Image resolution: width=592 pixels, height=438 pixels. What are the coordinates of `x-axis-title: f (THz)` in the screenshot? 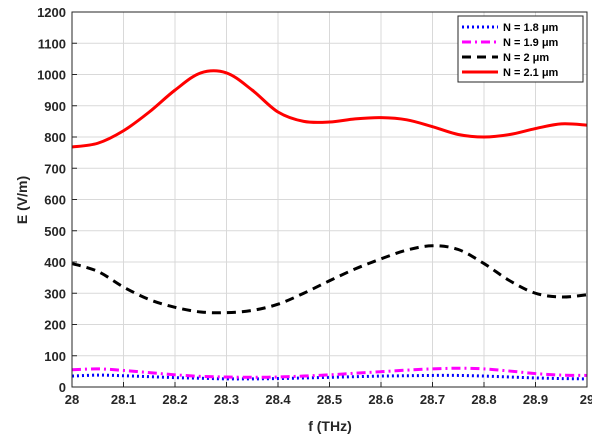 It's located at (330, 426).